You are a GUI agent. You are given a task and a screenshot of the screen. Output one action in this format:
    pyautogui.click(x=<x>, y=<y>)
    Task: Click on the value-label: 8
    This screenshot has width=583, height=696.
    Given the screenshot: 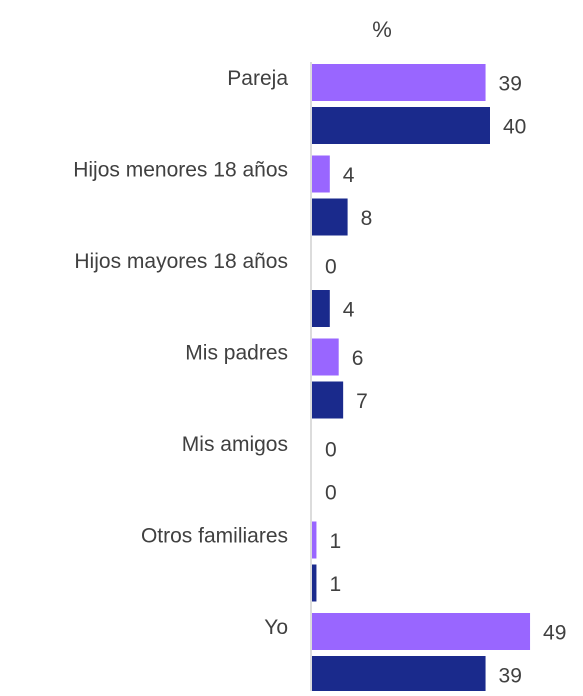 What is the action you would take?
    pyautogui.click(x=367, y=218)
    